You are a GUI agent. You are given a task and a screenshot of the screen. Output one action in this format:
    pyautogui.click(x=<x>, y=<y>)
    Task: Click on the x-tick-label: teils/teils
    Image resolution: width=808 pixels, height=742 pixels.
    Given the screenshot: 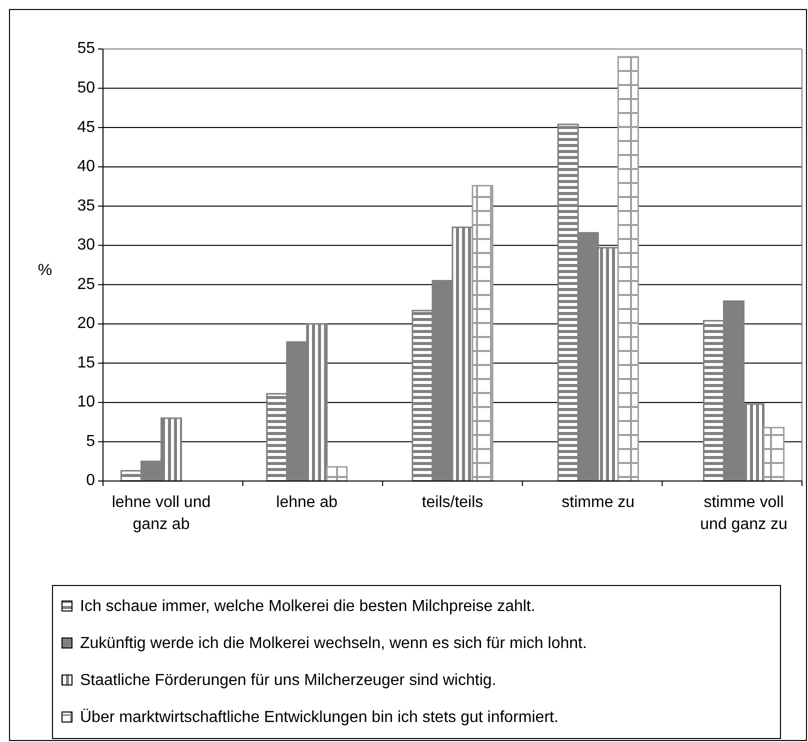 What is the action you would take?
    pyautogui.click(x=453, y=502)
    